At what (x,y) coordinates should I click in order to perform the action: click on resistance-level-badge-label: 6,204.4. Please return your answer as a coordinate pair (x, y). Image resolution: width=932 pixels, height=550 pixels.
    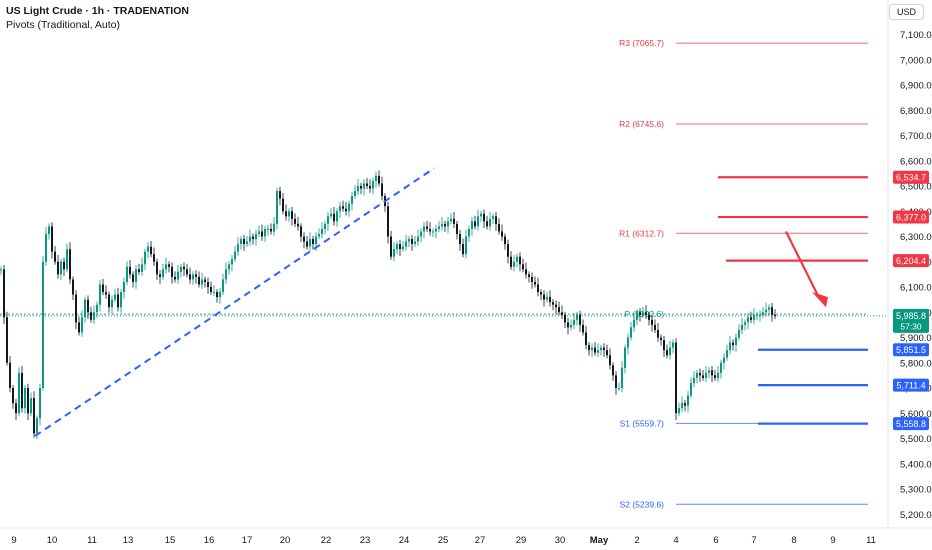
    Looking at the image, I should click on (911, 261).